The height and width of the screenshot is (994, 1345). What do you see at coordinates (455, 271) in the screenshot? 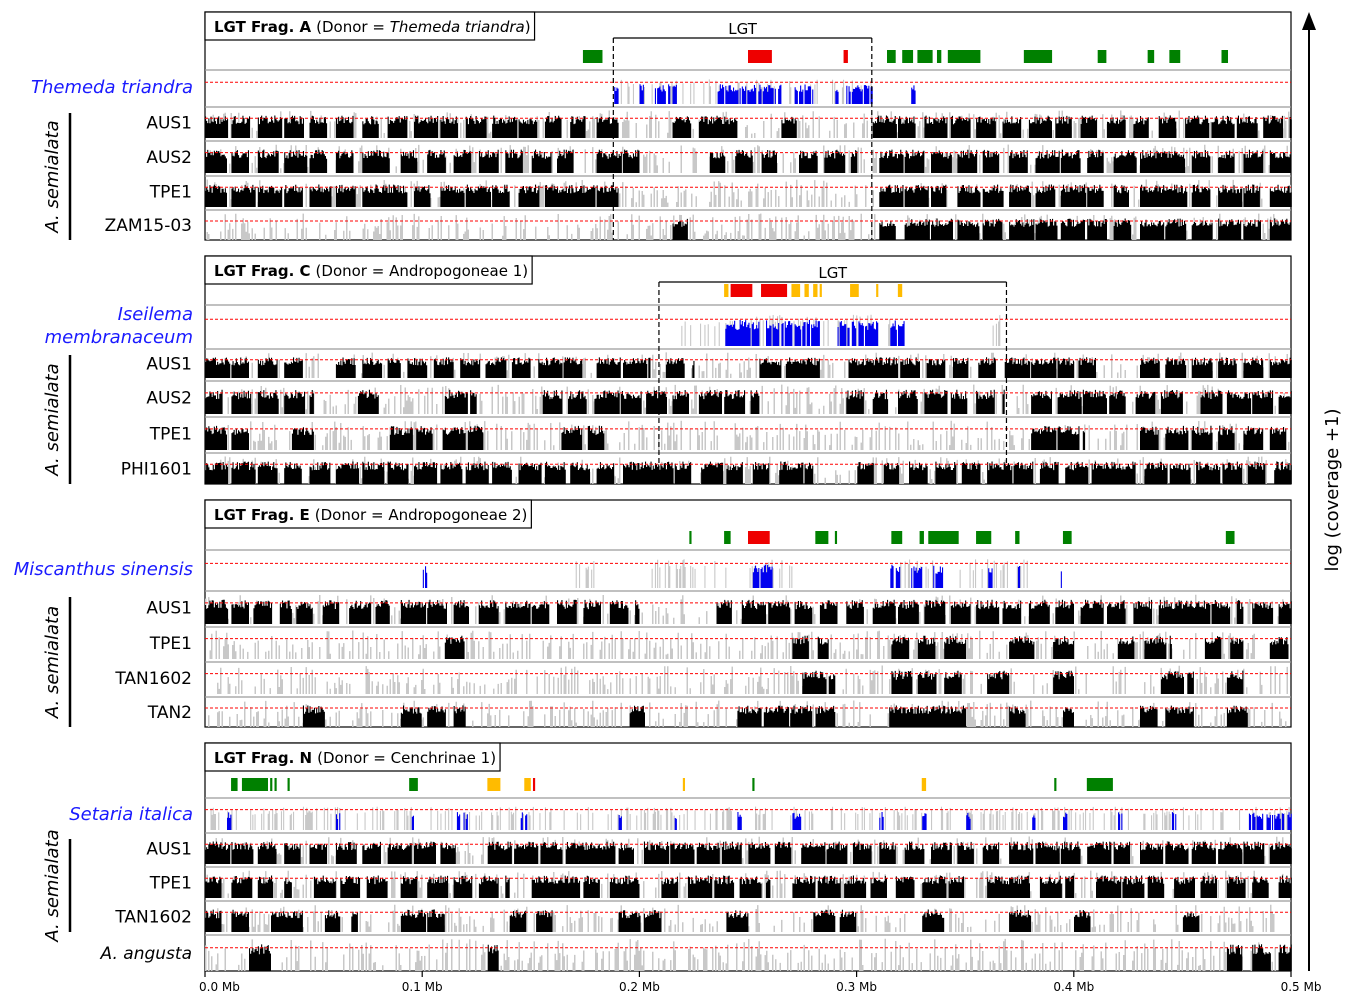
I see `panel-title-donor: Andropogoneae 1` at bounding box center [455, 271].